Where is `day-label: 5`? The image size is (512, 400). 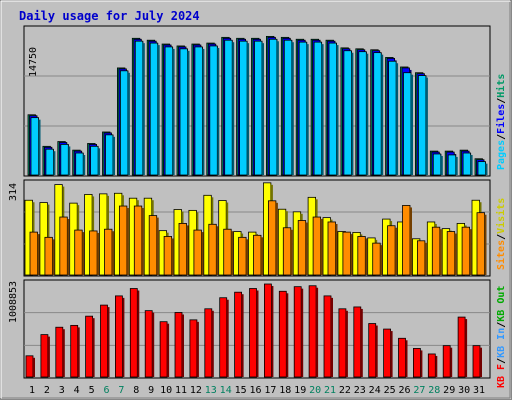 day-label: 5 is located at coordinates (92, 390).